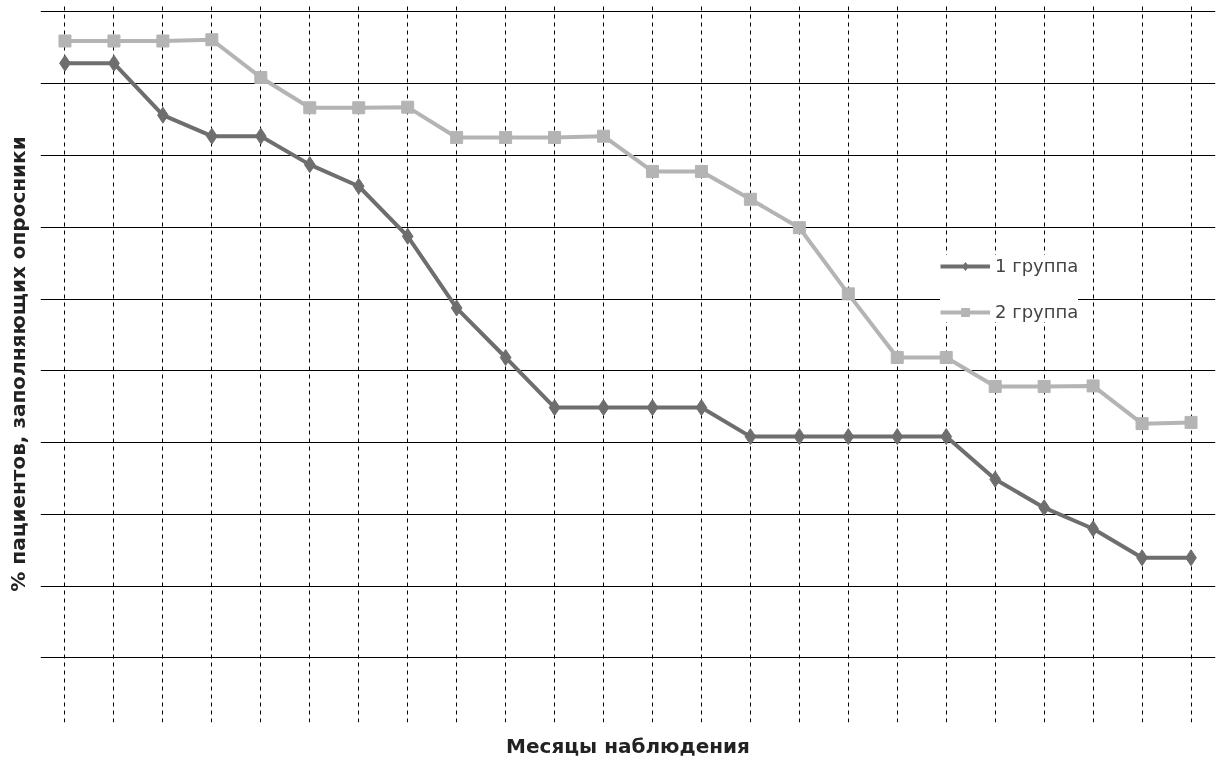 Image resolution: width=1228 pixels, height=769 pixels. What do you see at coordinates (1037, 265) in the screenshot?
I see `legend-label: 1 группа` at bounding box center [1037, 265].